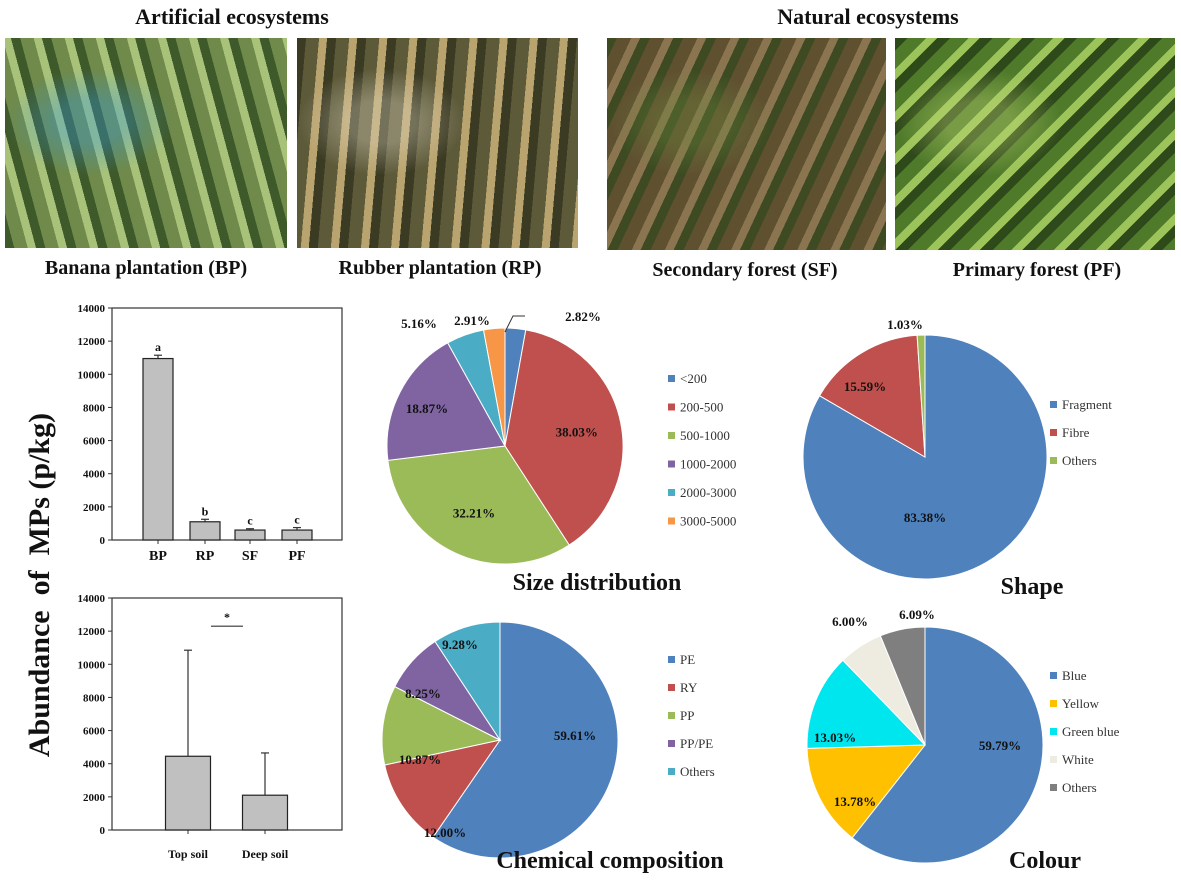  Describe the element at coordinates (158, 449) in the screenshot. I see `bar-bp` at that location.